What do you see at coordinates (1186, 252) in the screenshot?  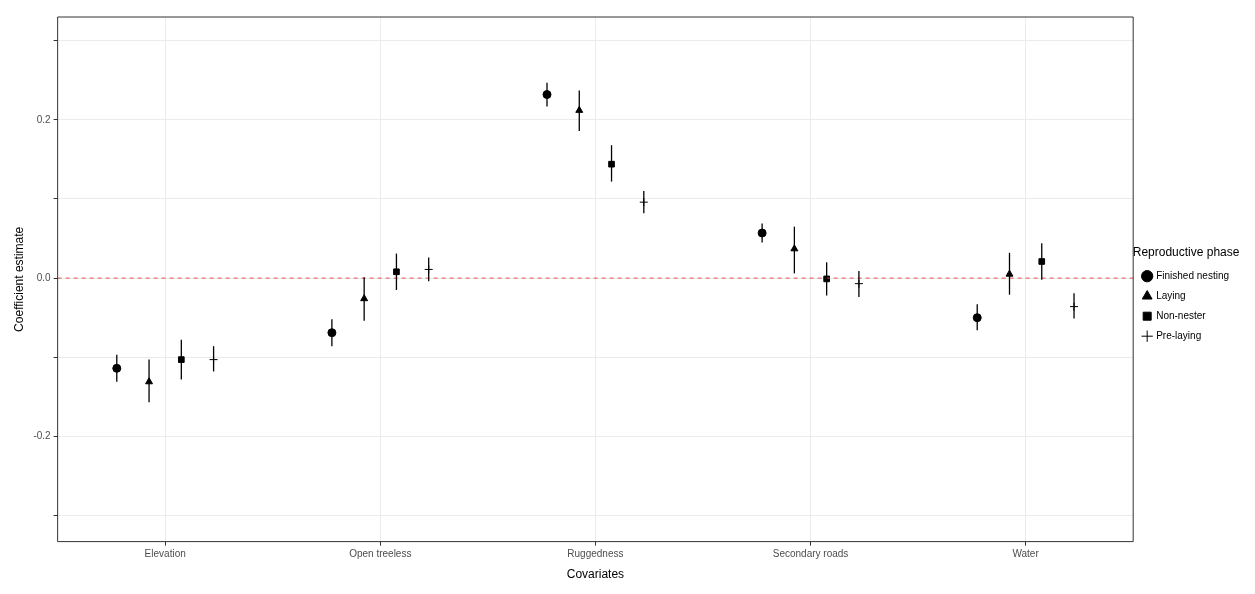 I see `legend-title: Reproductive phase` at bounding box center [1186, 252].